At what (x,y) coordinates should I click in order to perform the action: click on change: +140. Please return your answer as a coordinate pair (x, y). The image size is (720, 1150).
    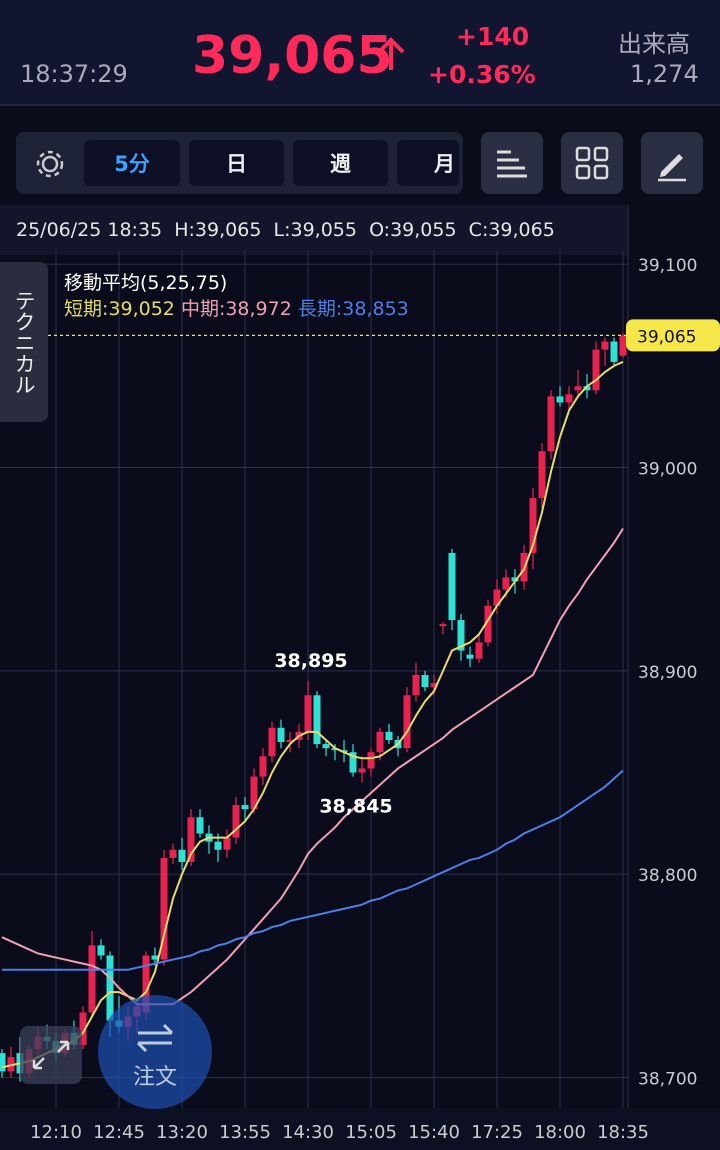
    Looking at the image, I should click on (493, 36).